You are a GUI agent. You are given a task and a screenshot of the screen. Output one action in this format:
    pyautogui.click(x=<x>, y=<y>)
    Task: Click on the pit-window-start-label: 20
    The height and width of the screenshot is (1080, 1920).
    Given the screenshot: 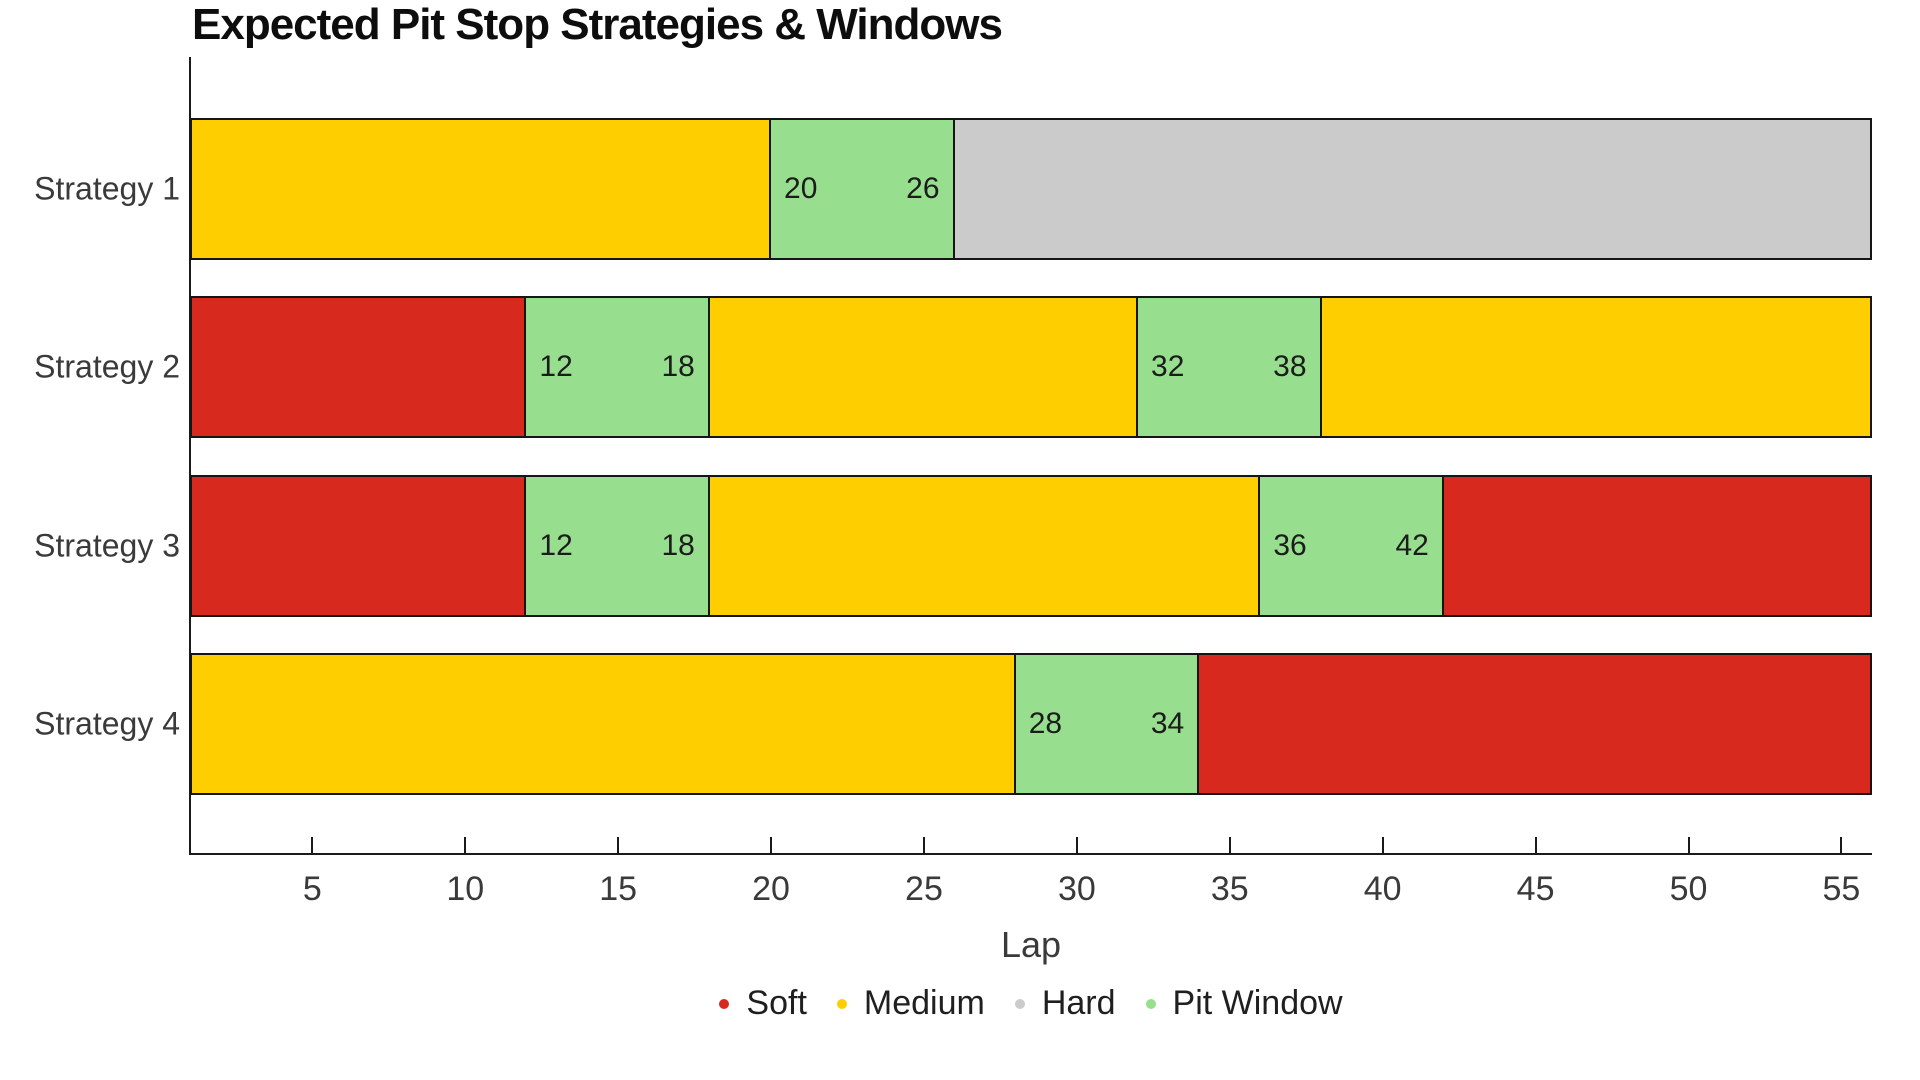 What is the action you would take?
    pyautogui.click(x=801, y=188)
    